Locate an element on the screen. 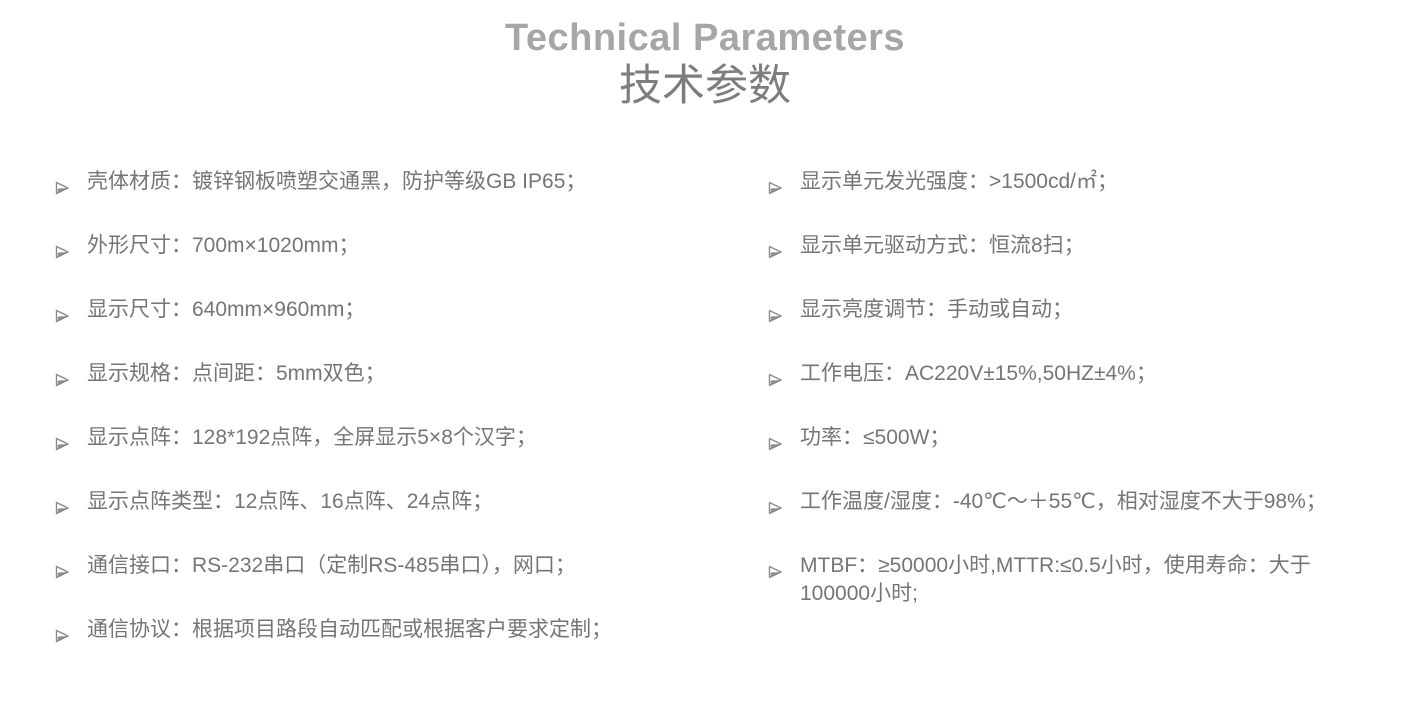 This screenshot has height=713, width=1410. spec-text: 外形尺寸：700m×1020mm； is located at coordinates (223, 245).